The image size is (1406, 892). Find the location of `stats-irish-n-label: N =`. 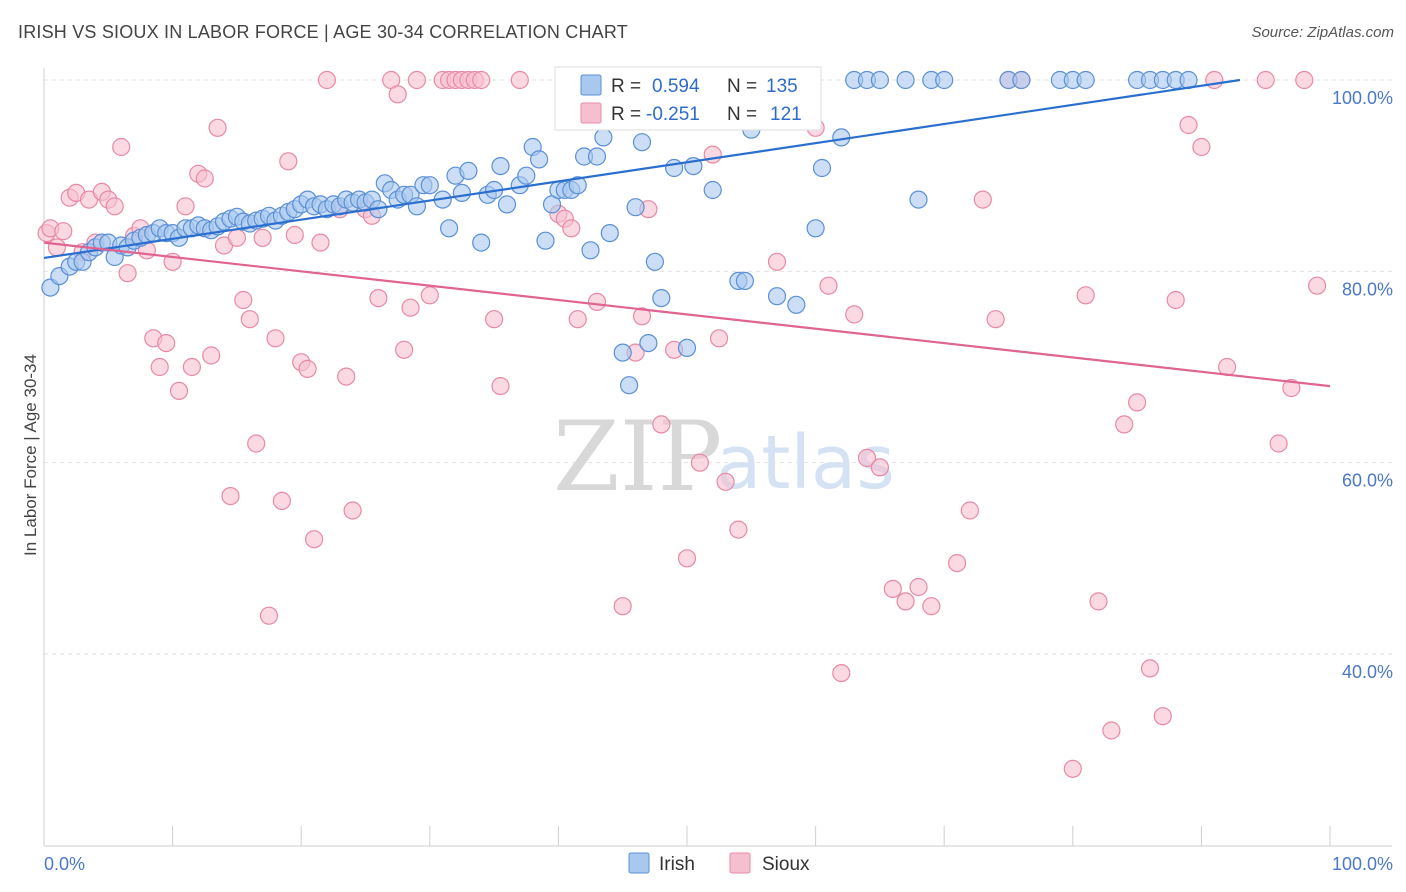

stats-irish-n-label: N = is located at coordinates (742, 86).